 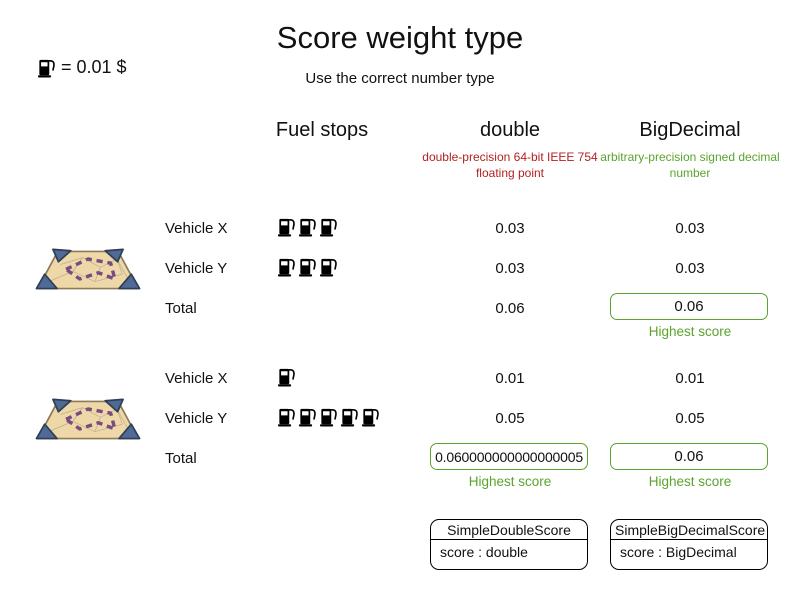 What do you see at coordinates (400, 78) in the screenshot?
I see `page-subtitle: Use the correct number type` at bounding box center [400, 78].